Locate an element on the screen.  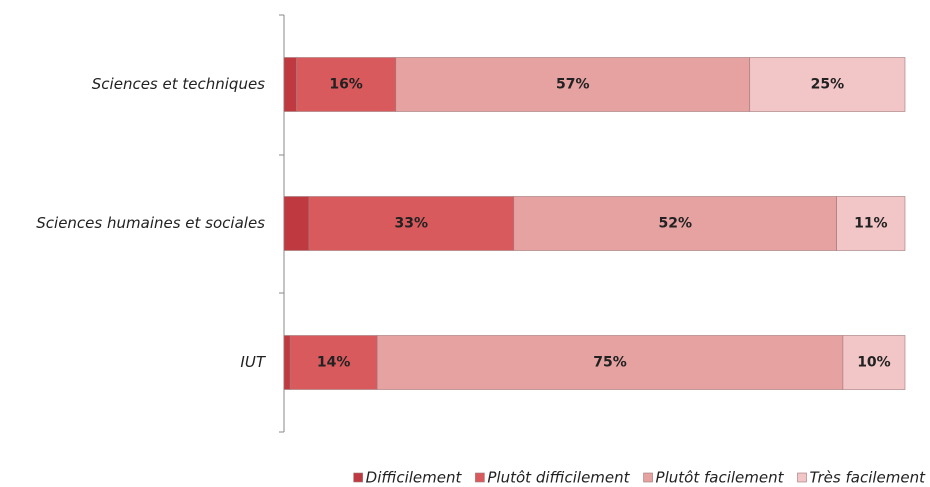
data-label: 16% is located at coordinates (346, 85).